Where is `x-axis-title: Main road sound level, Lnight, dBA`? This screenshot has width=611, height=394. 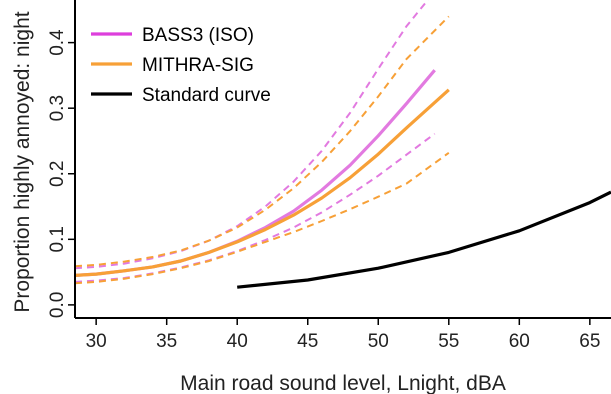
x-axis-title: Main road sound level, Lnight, dBA is located at coordinates (343, 383).